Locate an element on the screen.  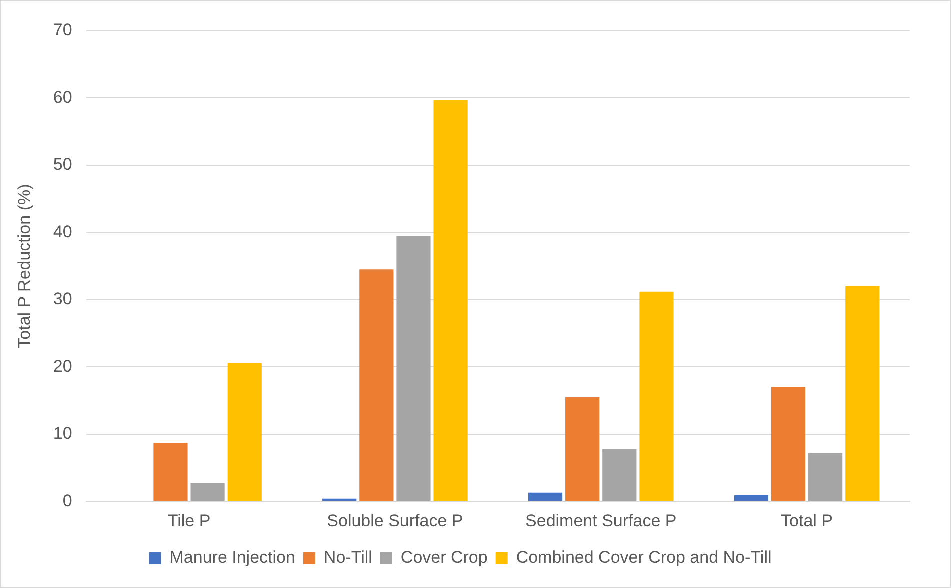
x-tick-label: Soluble Surface P is located at coordinates (395, 520).